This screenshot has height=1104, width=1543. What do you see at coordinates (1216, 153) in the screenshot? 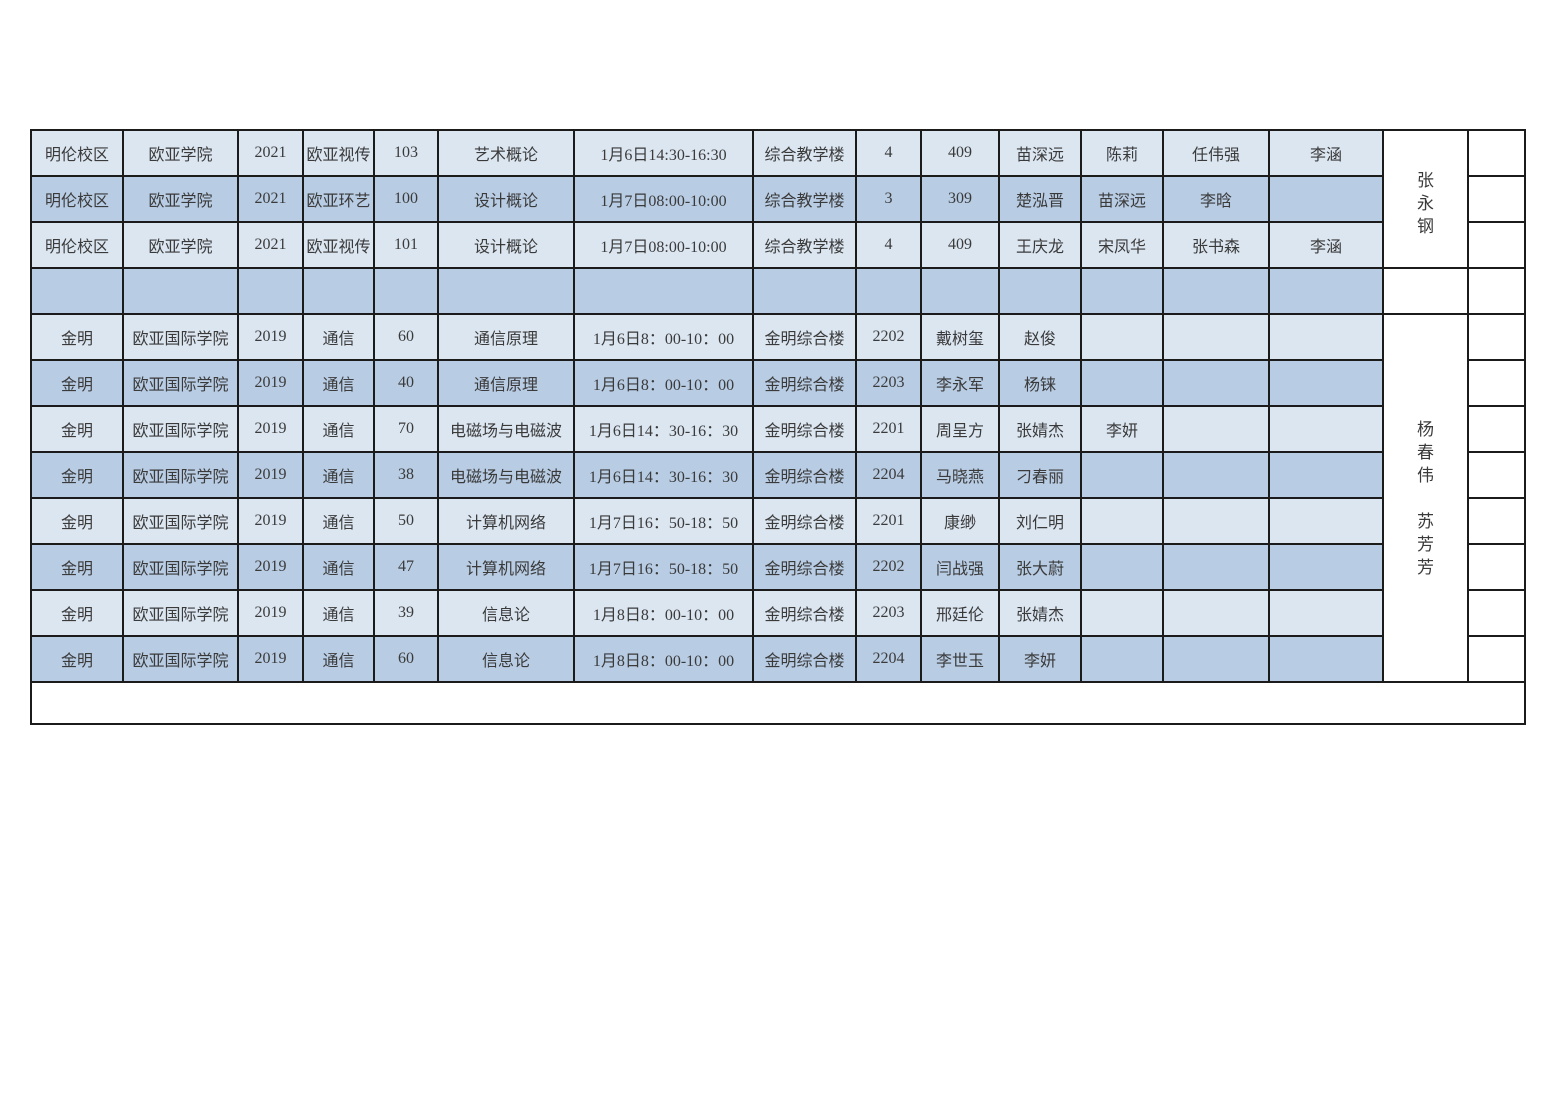
I see `table-cell: 任伟强` at bounding box center [1216, 153].